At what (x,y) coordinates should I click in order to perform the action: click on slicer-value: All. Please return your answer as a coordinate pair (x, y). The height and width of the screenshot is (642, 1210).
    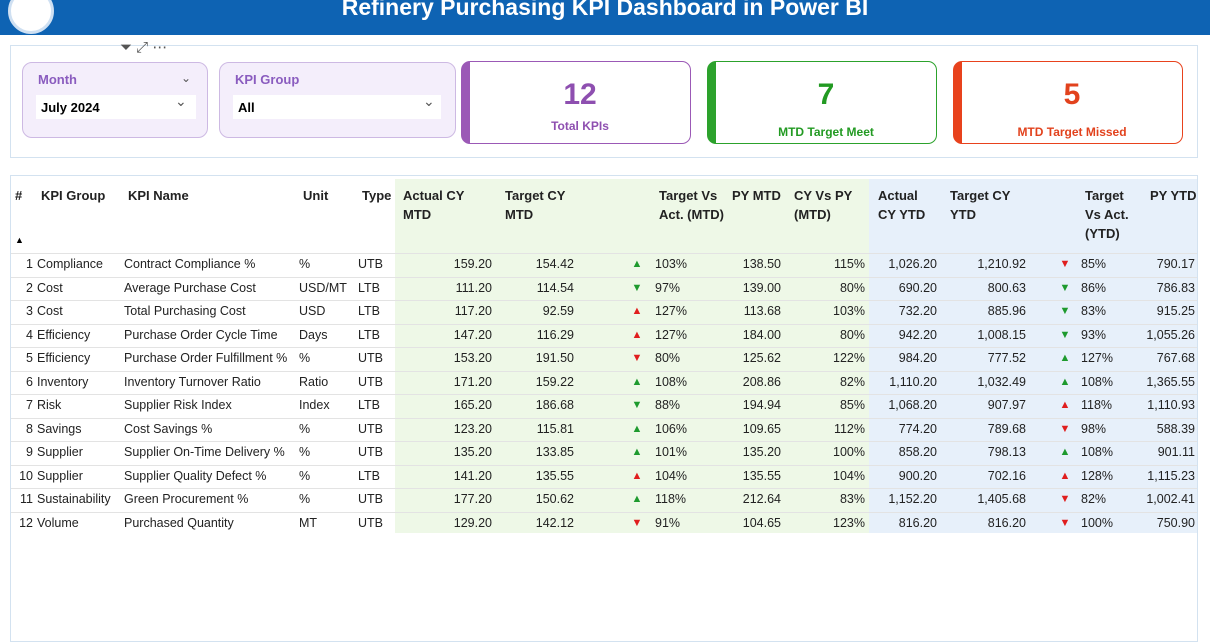
    Looking at the image, I should click on (337, 107).